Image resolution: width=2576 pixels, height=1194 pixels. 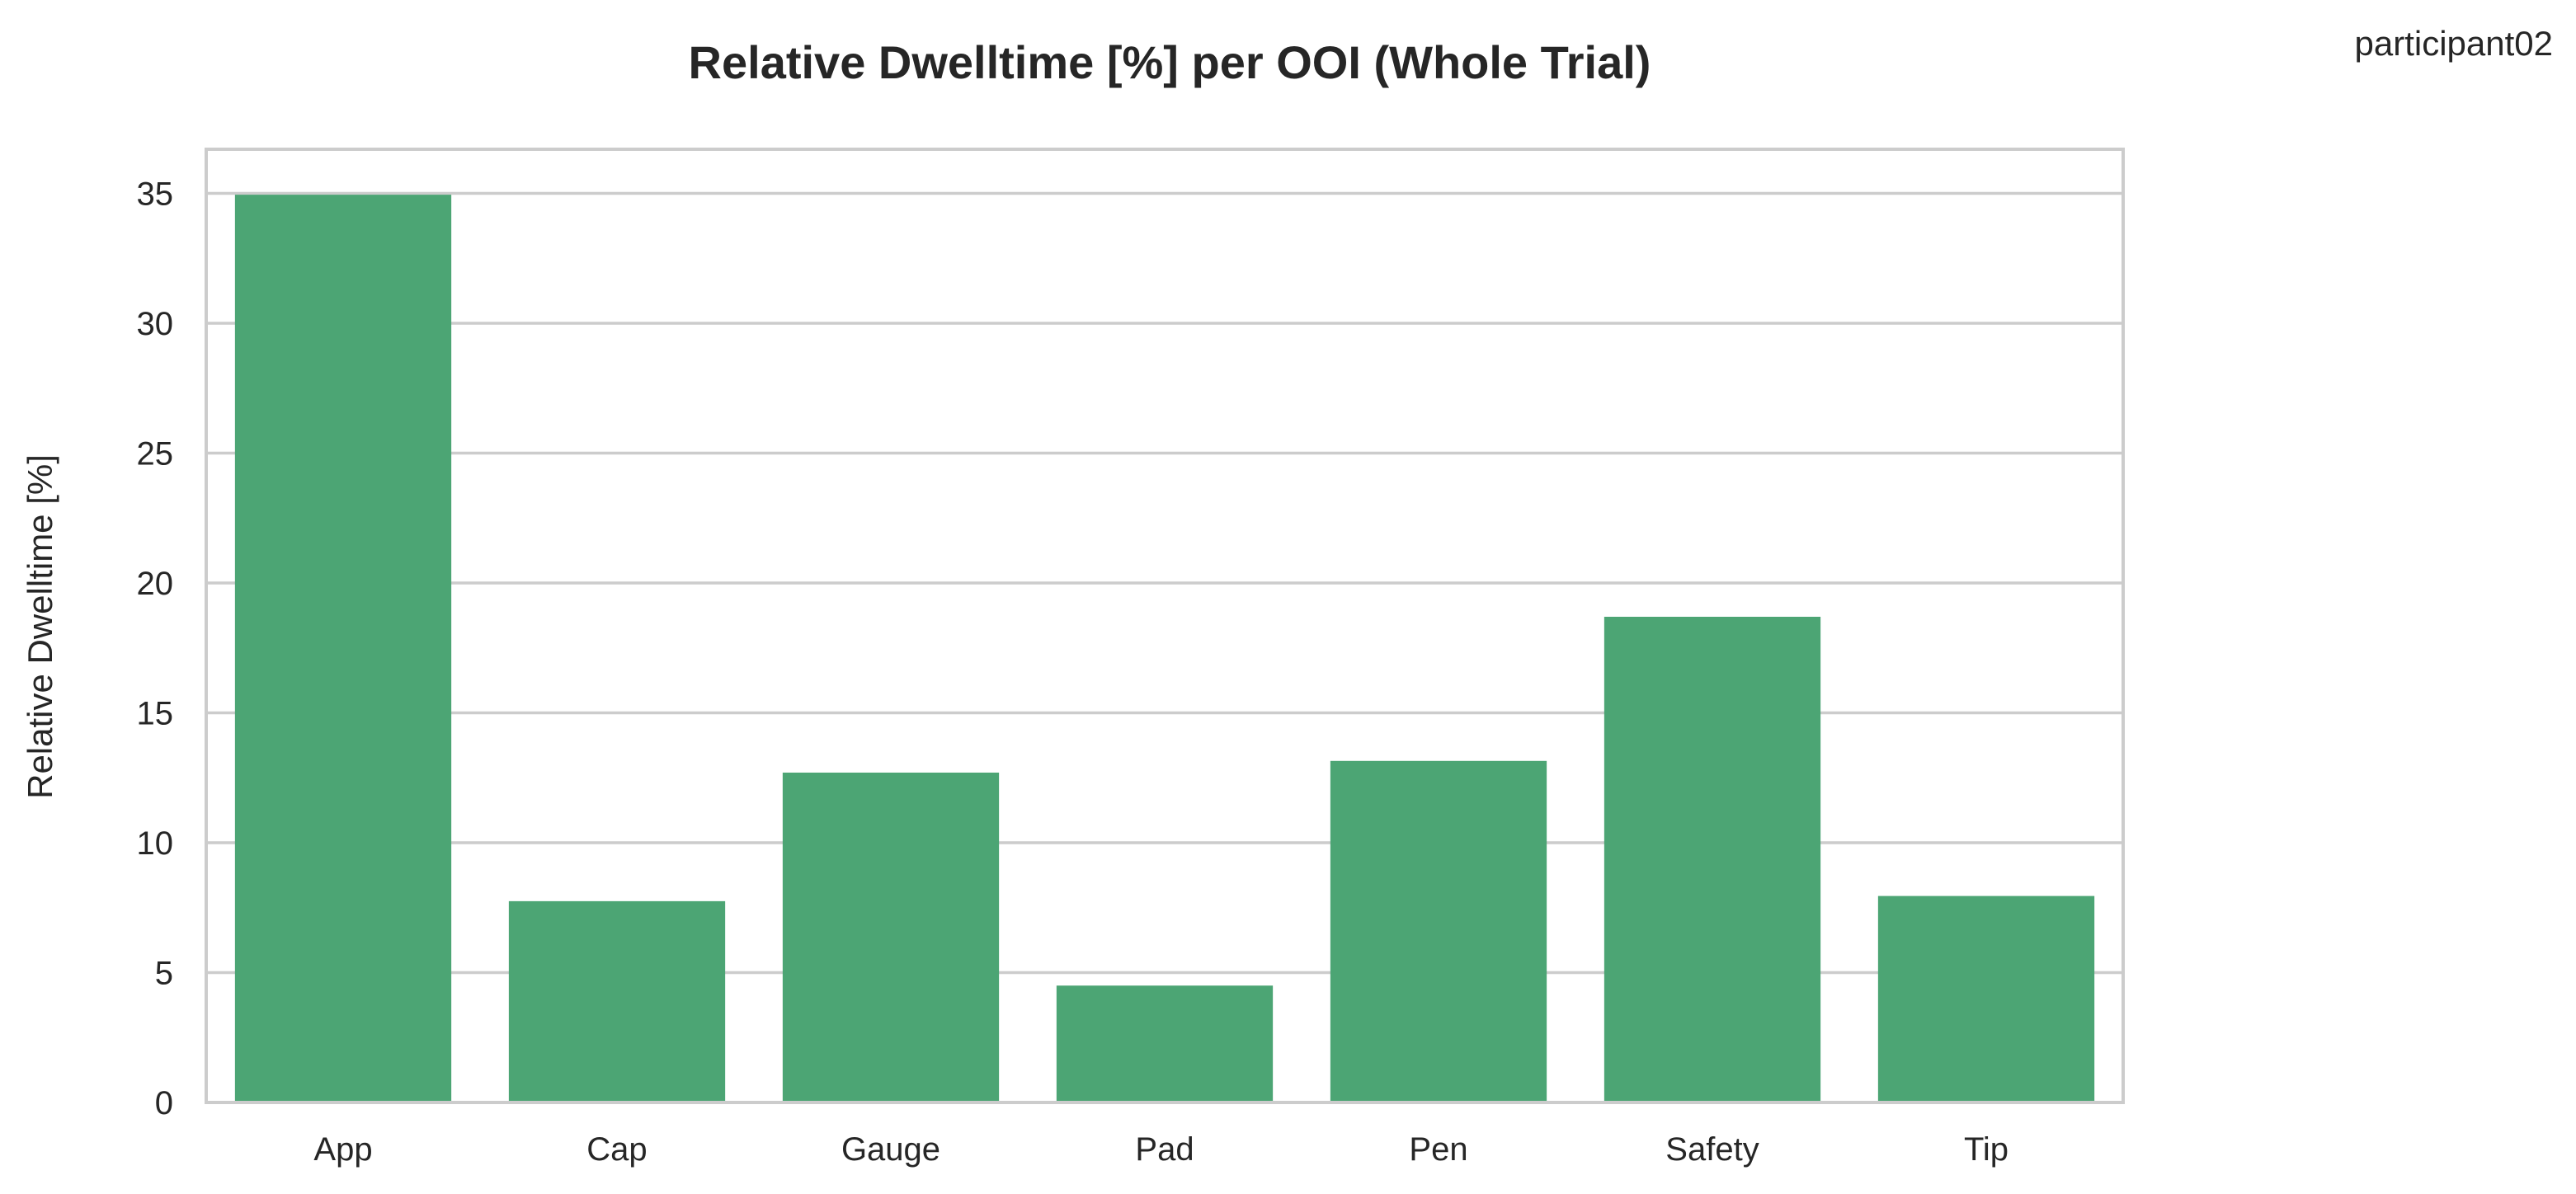 What do you see at coordinates (155, 454) in the screenshot?
I see `y-tick-label: 25` at bounding box center [155, 454].